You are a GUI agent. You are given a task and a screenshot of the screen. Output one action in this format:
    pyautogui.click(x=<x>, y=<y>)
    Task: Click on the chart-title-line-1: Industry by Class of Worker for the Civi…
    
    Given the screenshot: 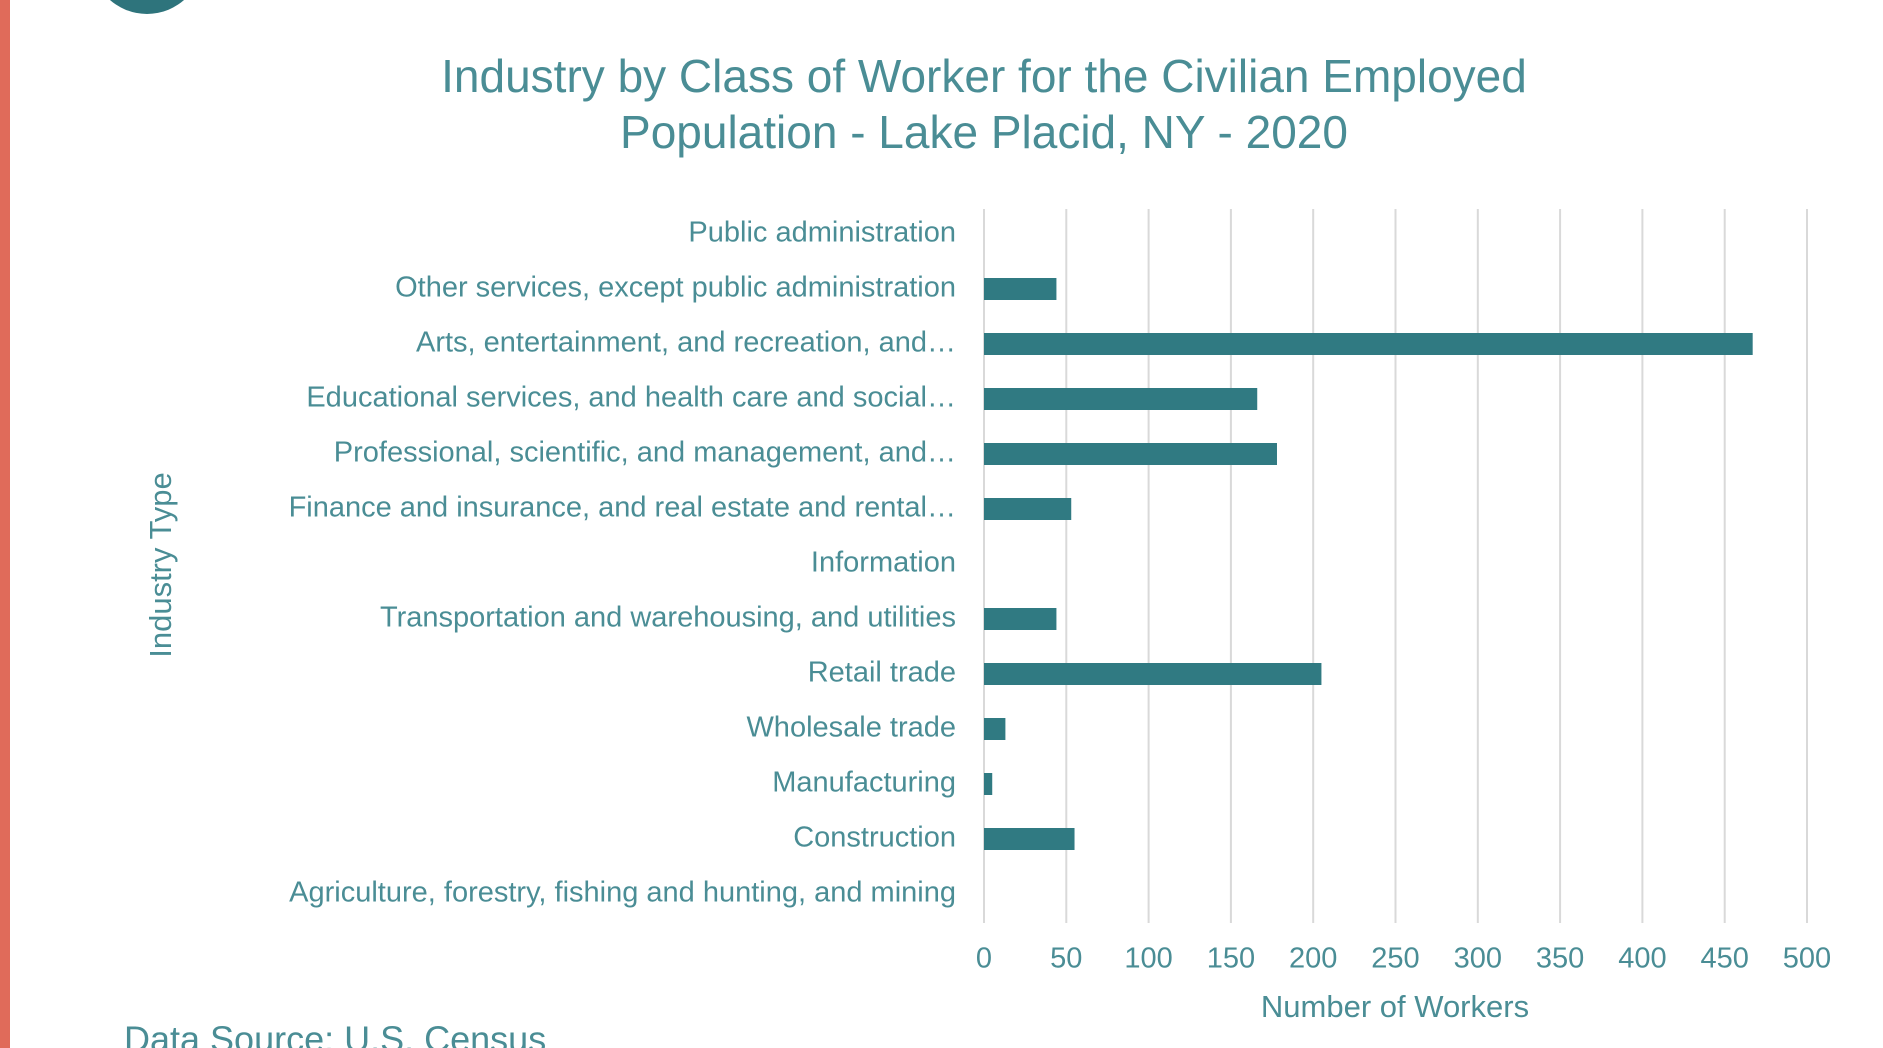 What is the action you would take?
    pyautogui.click(x=984, y=76)
    